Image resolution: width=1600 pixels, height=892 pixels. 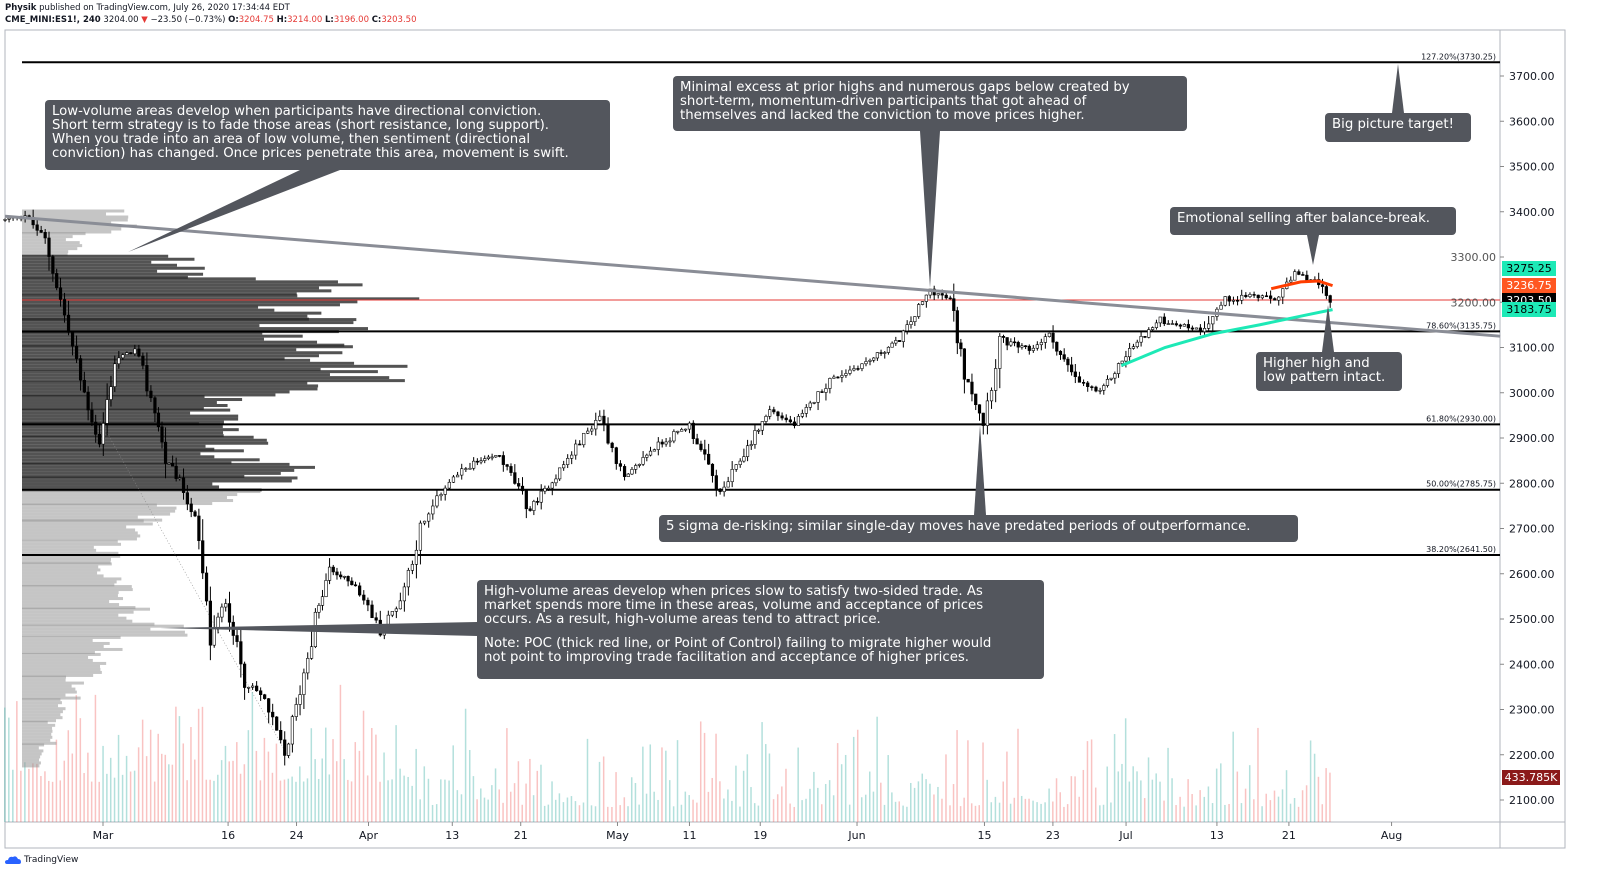 What do you see at coordinates (1398, 127) in the screenshot?
I see `note-big-picture-target: Big picture target!` at bounding box center [1398, 127].